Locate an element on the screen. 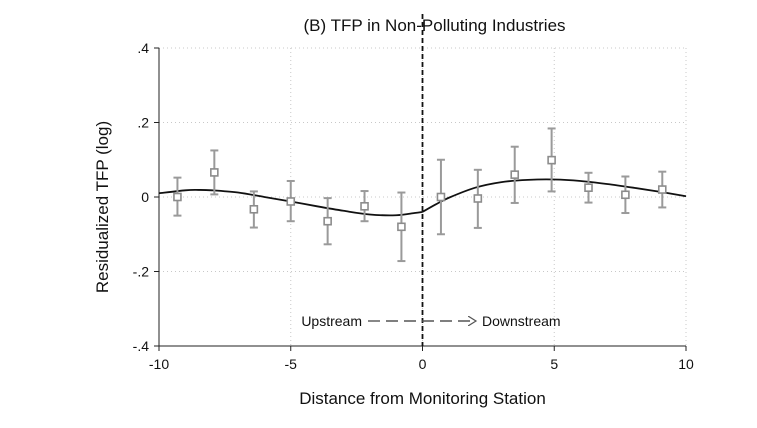 Image resolution: width=757 pixels, height=428 pixels. y-tick-label: 0 is located at coordinates (145, 197).